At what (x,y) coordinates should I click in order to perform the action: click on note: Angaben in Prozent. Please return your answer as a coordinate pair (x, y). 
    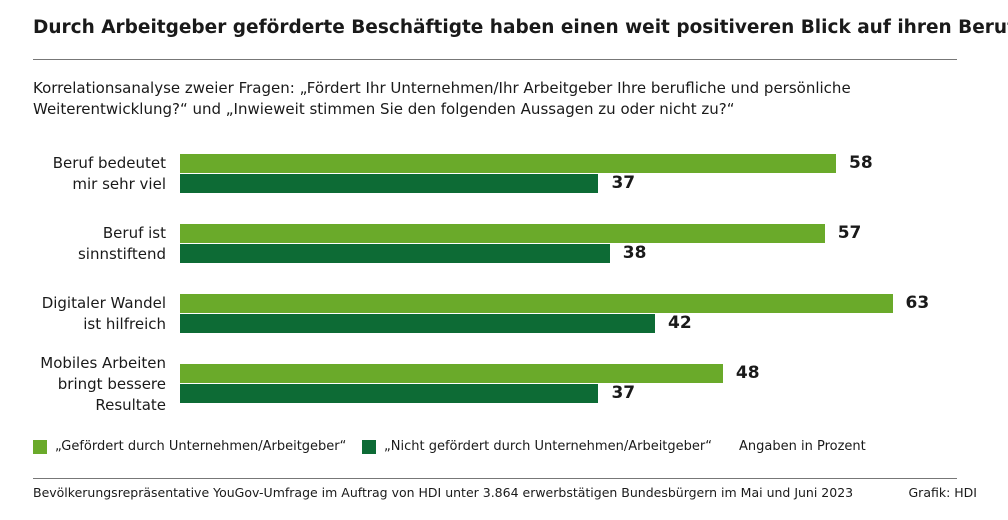
    Looking at the image, I should click on (802, 446).